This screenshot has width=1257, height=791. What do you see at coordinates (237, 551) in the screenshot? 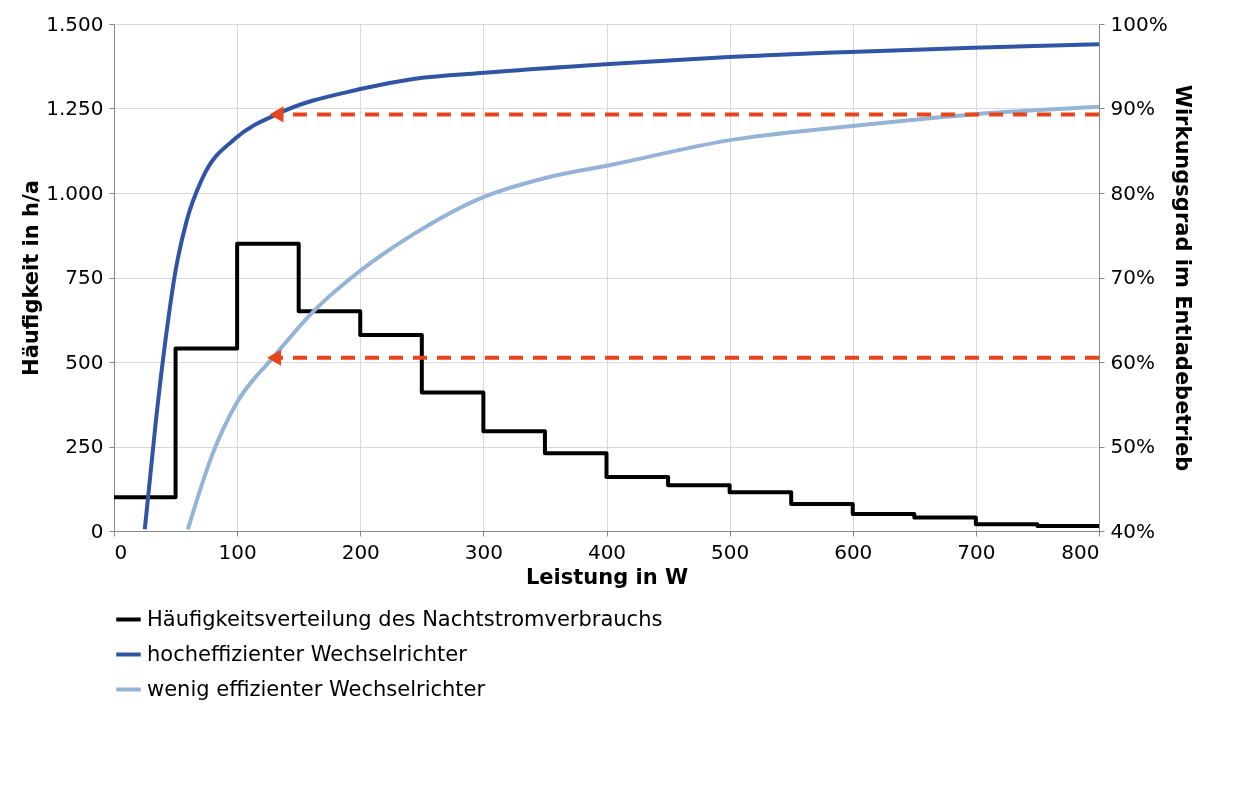
I see `x-tick-label: 100` at bounding box center [237, 551].